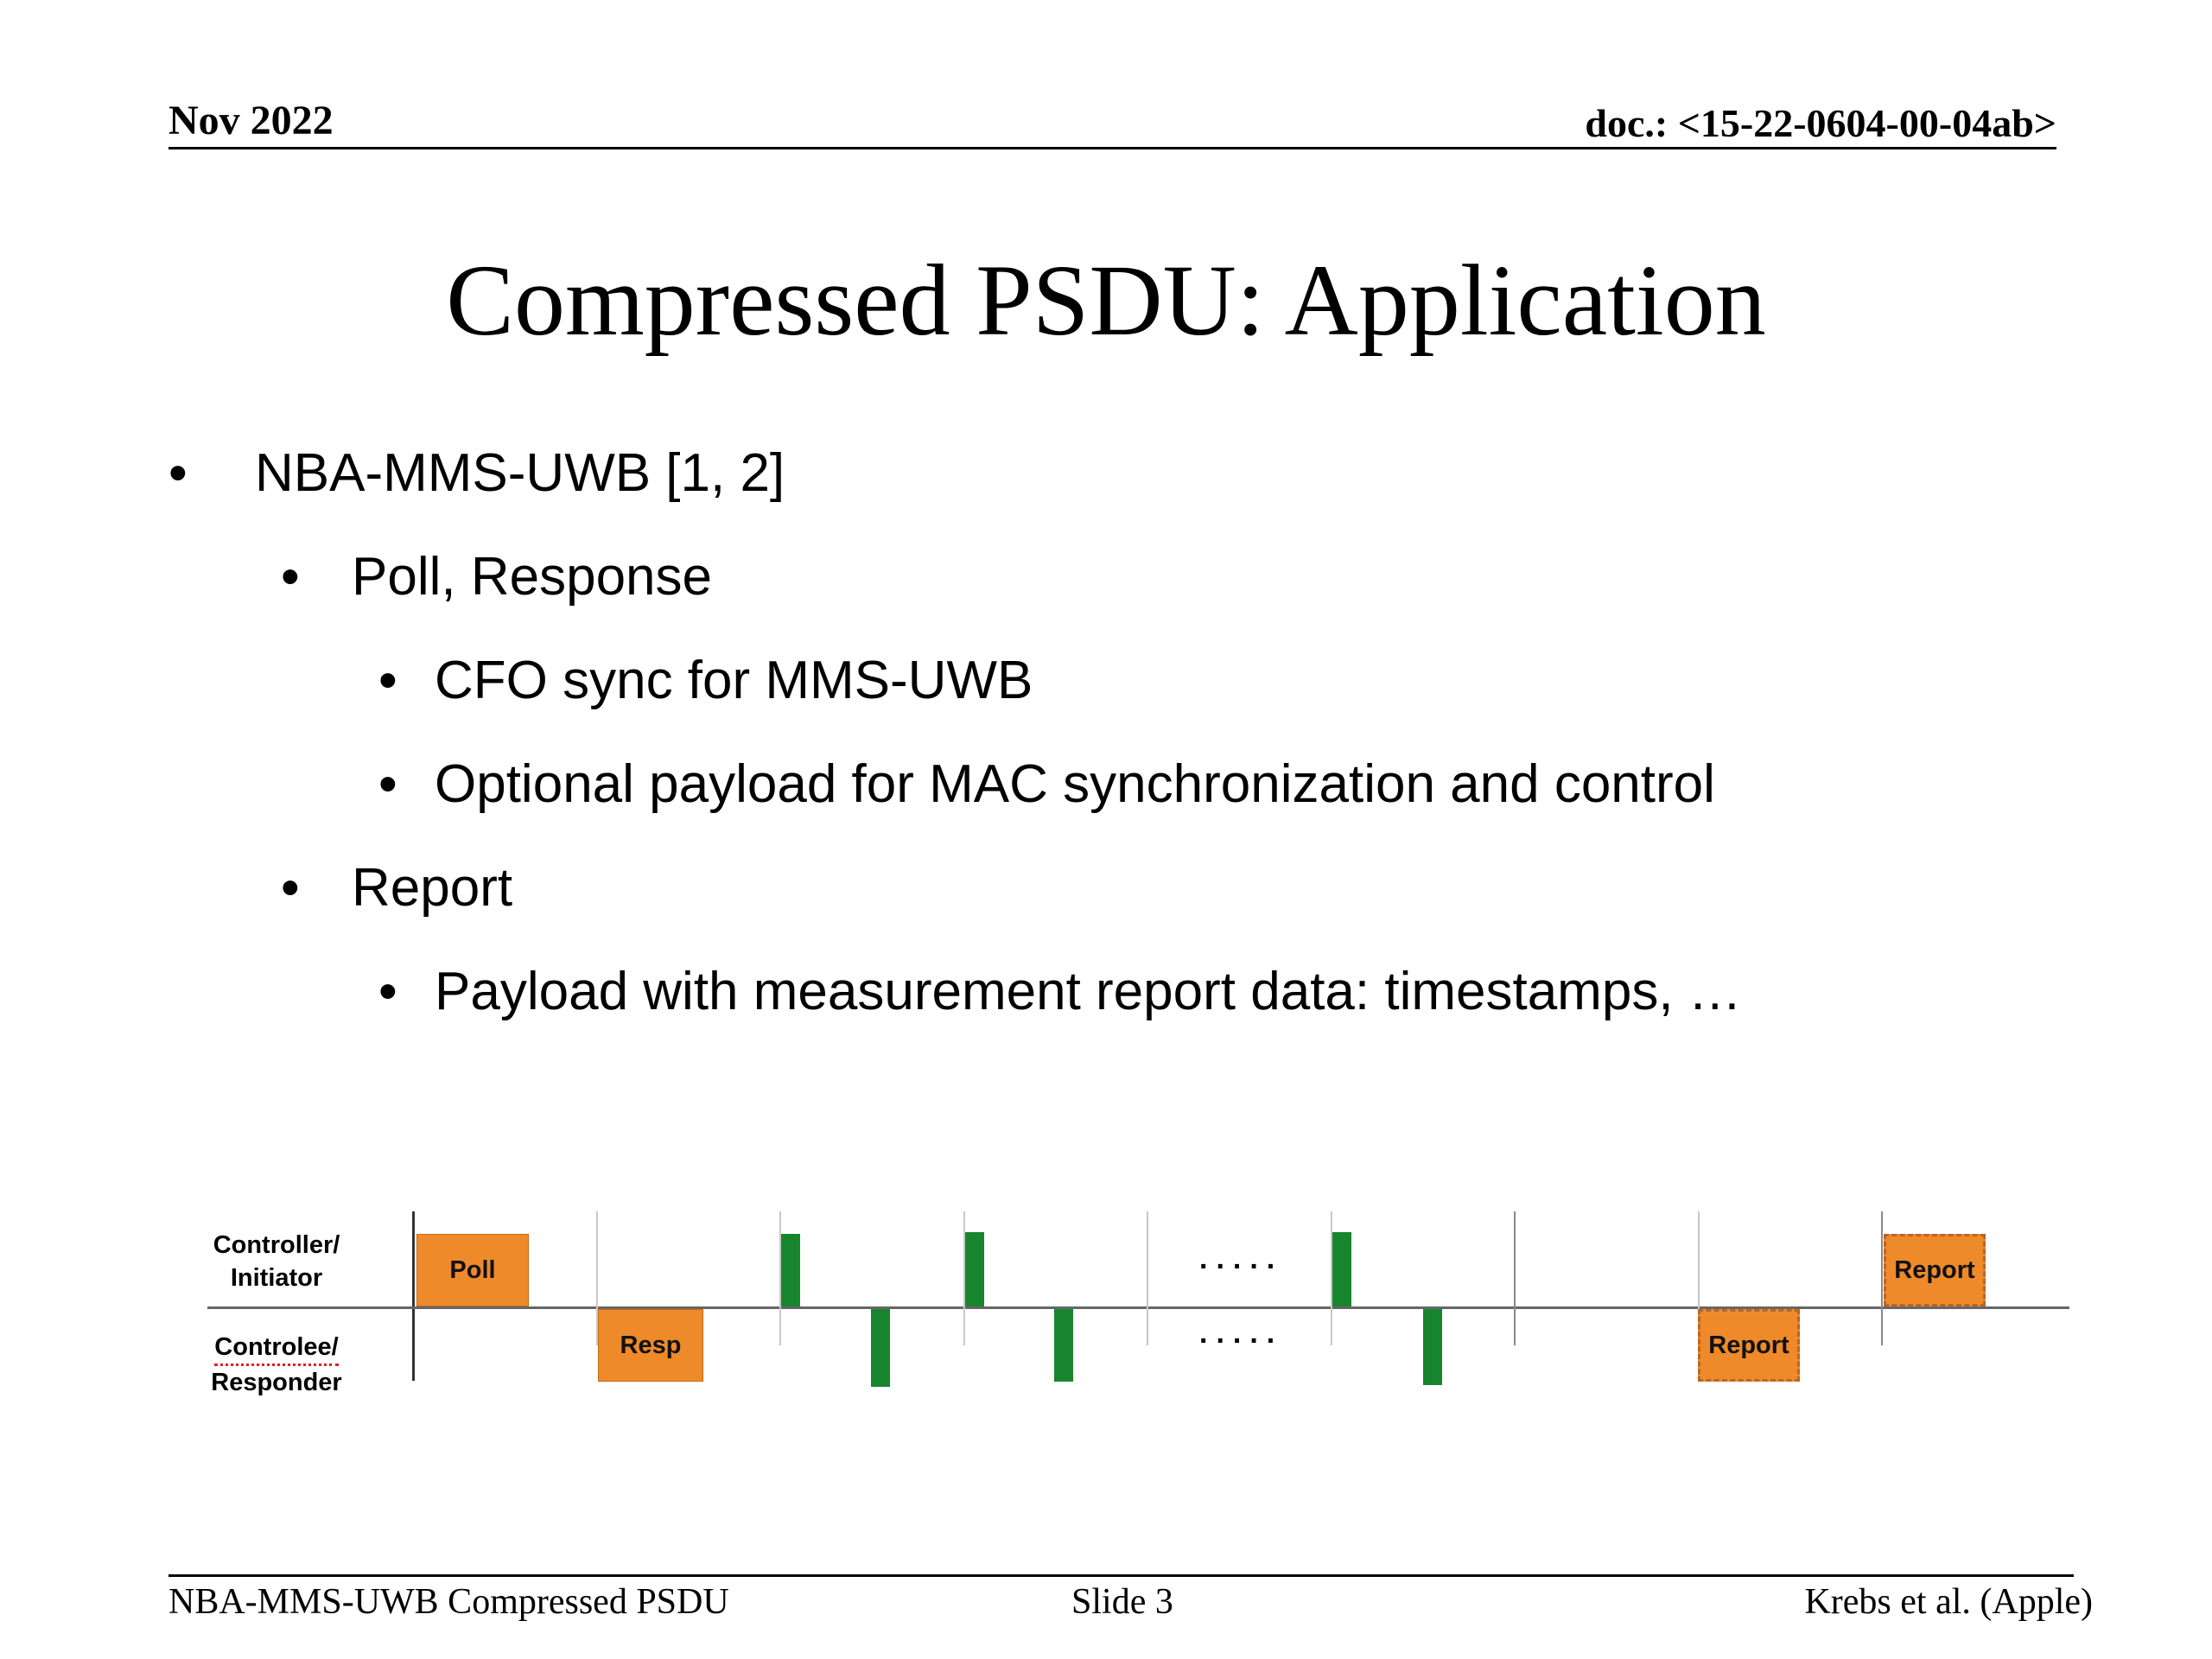 This screenshot has height=1659, width=2212. What do you see at coordinates (1820, 123) in the screenshot?
I see `header-doc-id: doc.: <15-22-0604-00-04ab>` at bounding box center [1820, 123].